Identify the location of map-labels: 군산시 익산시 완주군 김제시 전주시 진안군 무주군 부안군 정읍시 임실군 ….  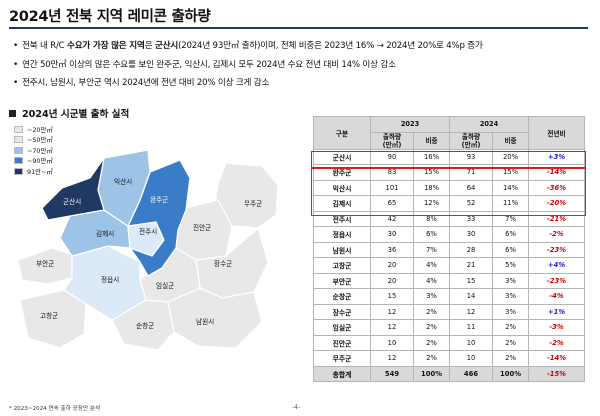
(149, 253).